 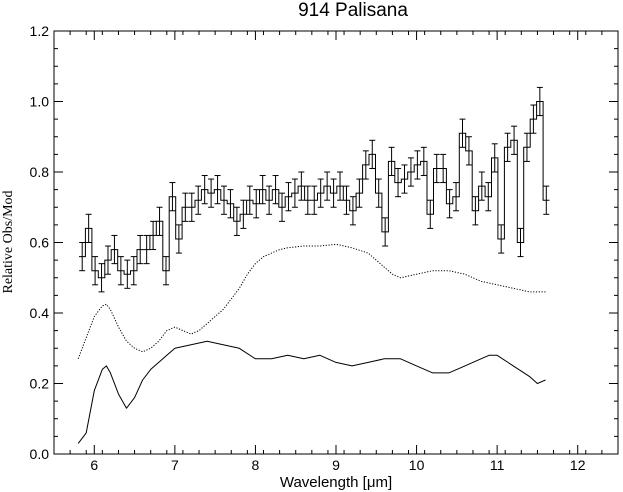 I want to click on y-axis-label: Relative Obs/Mod, so click(x=8, y=241).